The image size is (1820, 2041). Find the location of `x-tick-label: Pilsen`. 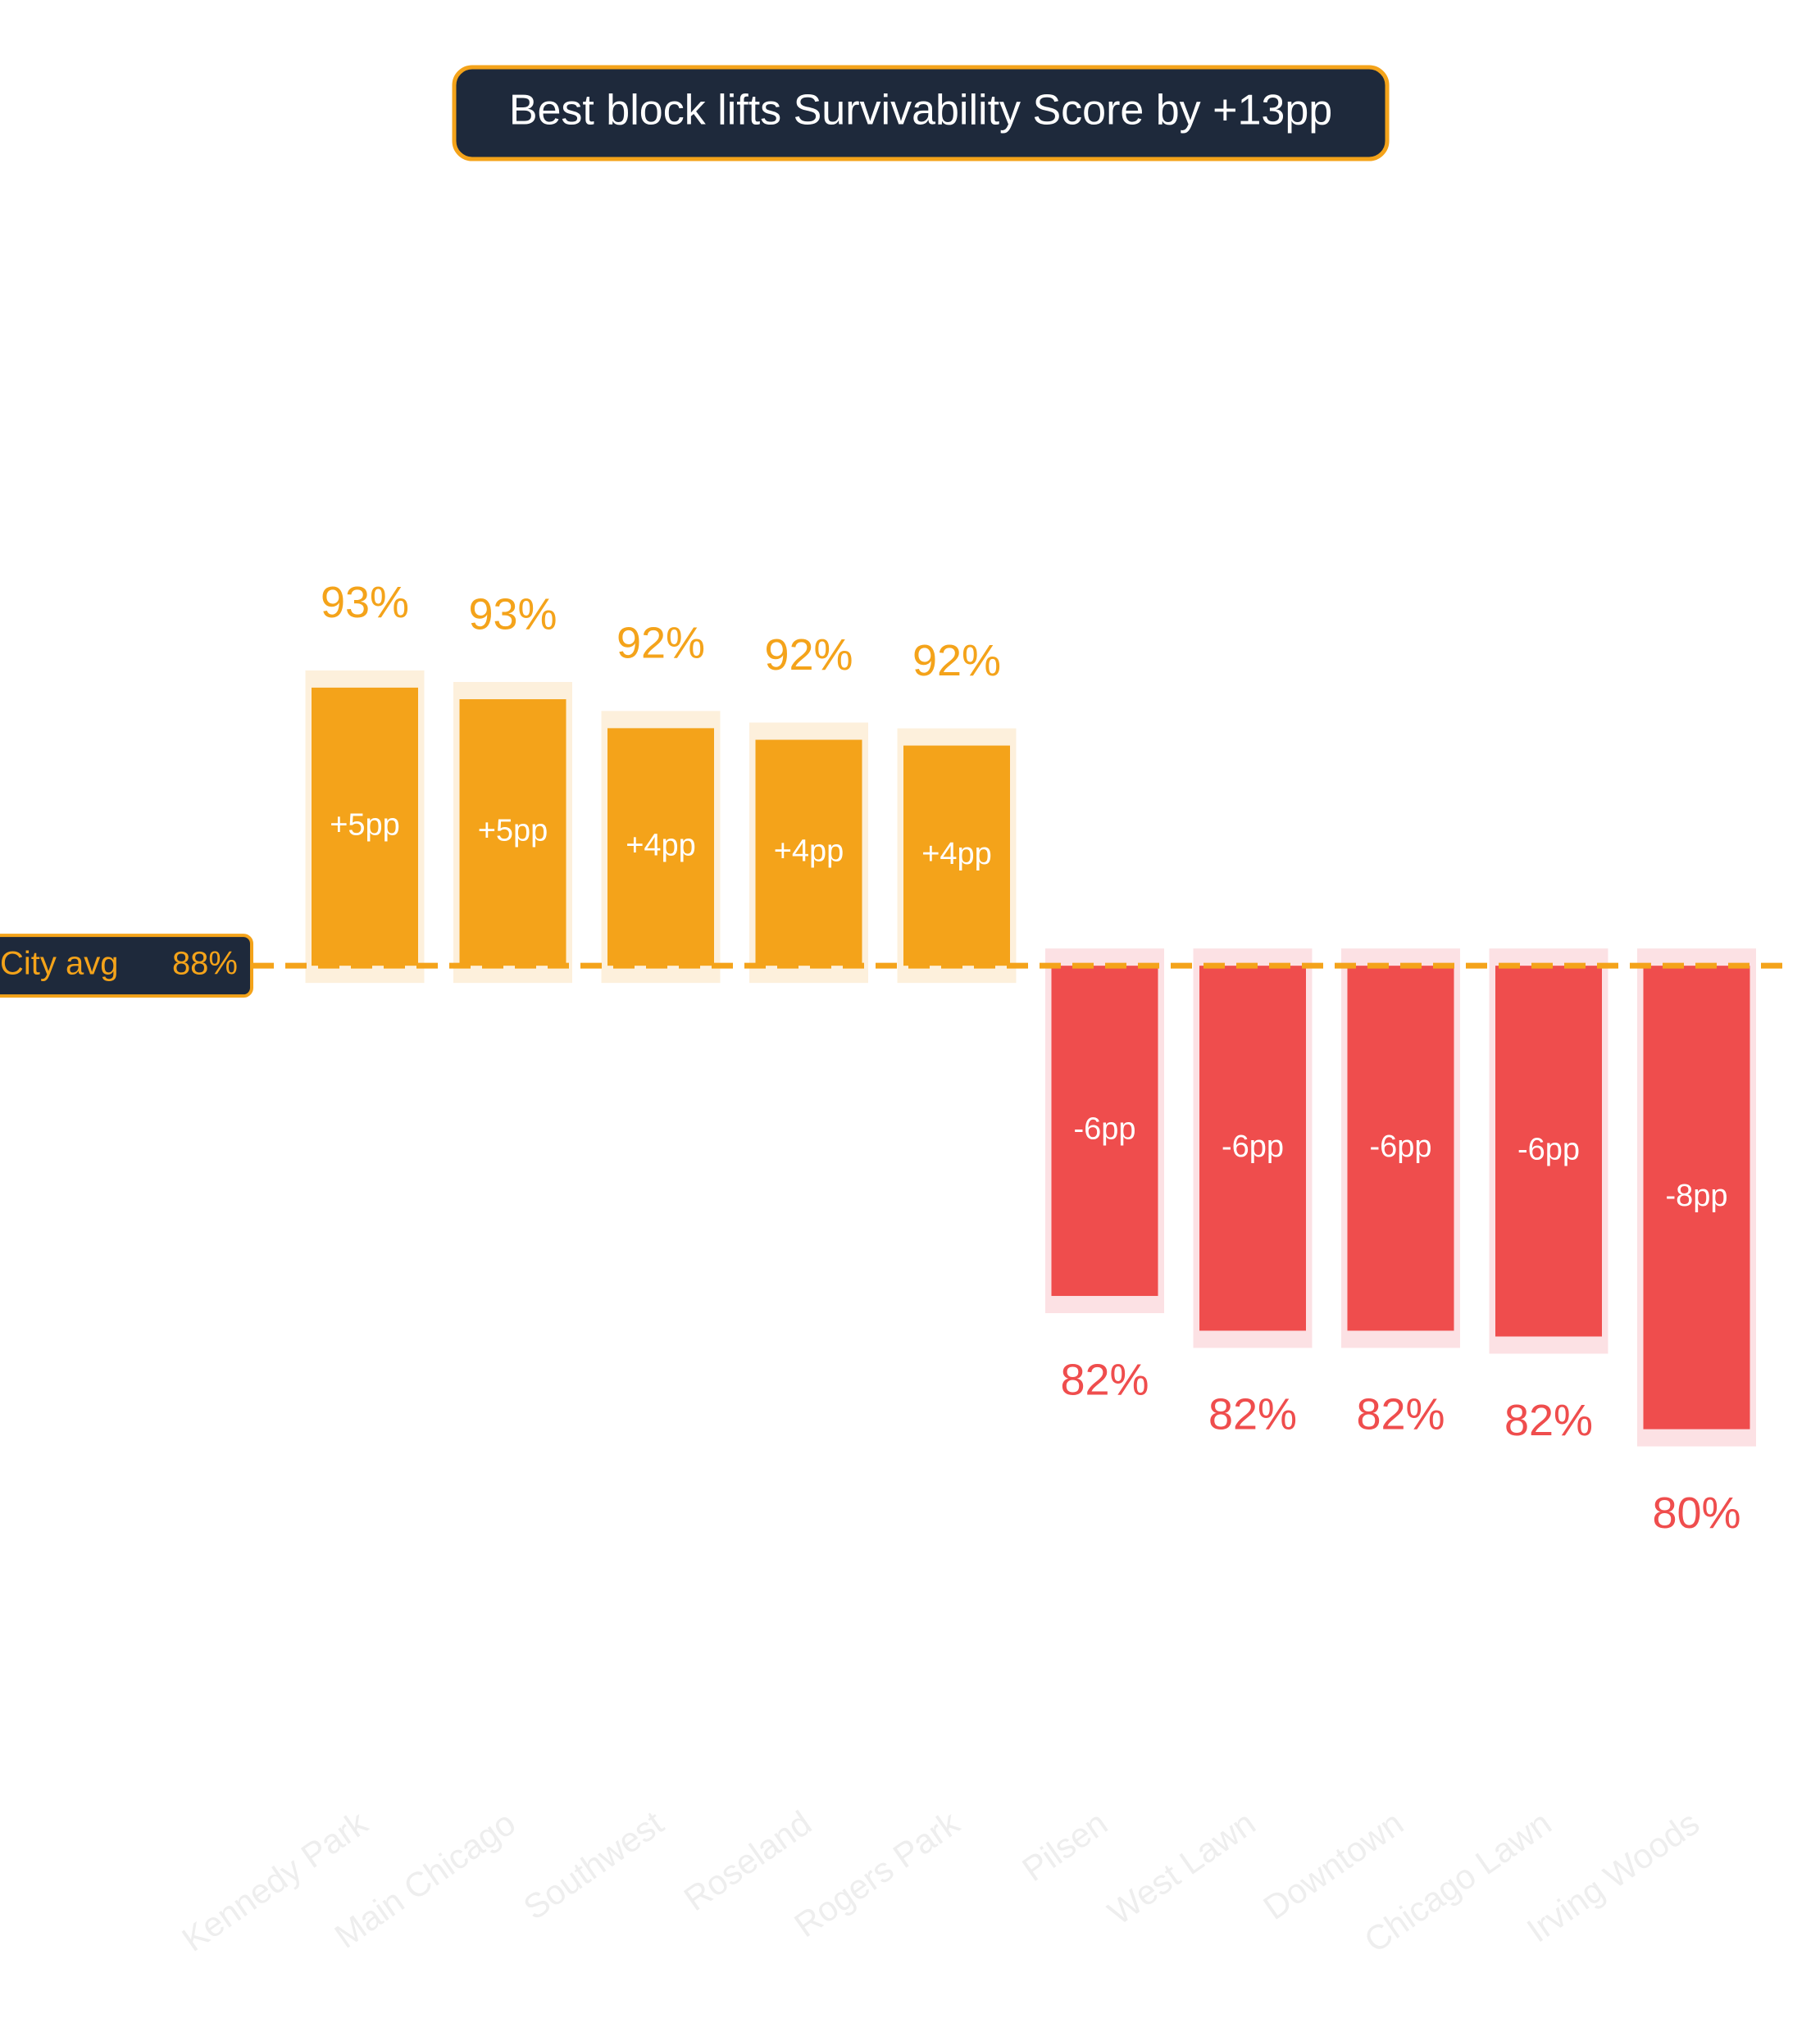

x-tick-label: Pilsen is located at coordinates (1064, 1846).